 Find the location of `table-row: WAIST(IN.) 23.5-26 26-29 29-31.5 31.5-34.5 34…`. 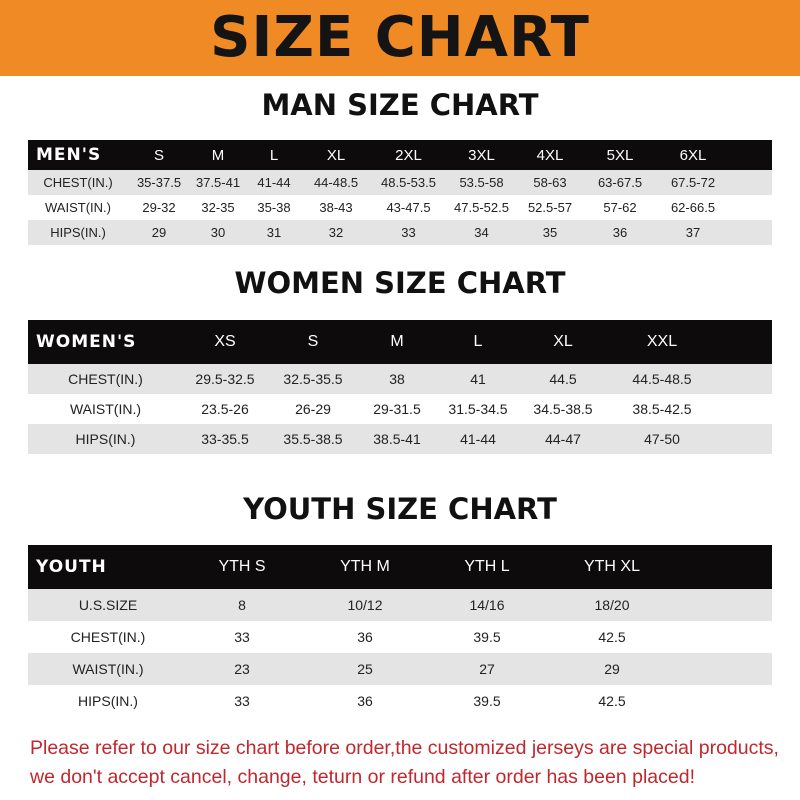

table-row: WAIST(IN.) 23.5-26 26-29 29-31.5 31.5-34.5 34… is located at coordinates (400, 409).